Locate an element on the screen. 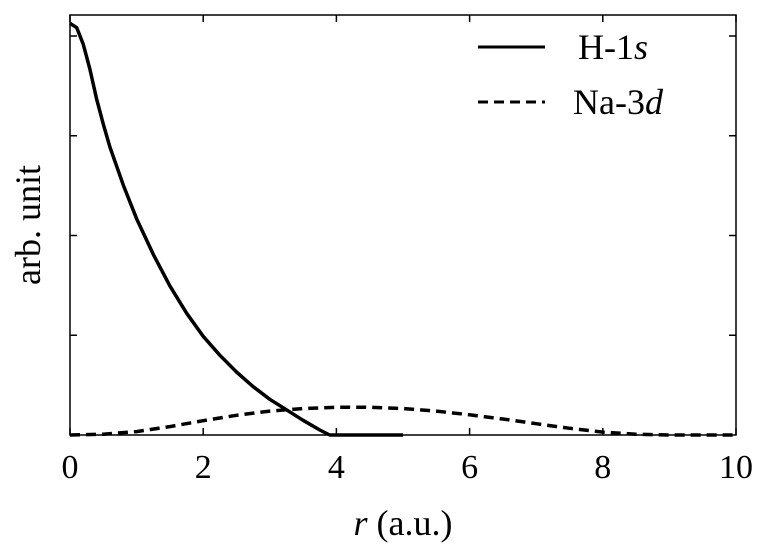 This screenshot has width=759, height=550. legend: H-1s Na-3d is located at coordinates (571, 74).